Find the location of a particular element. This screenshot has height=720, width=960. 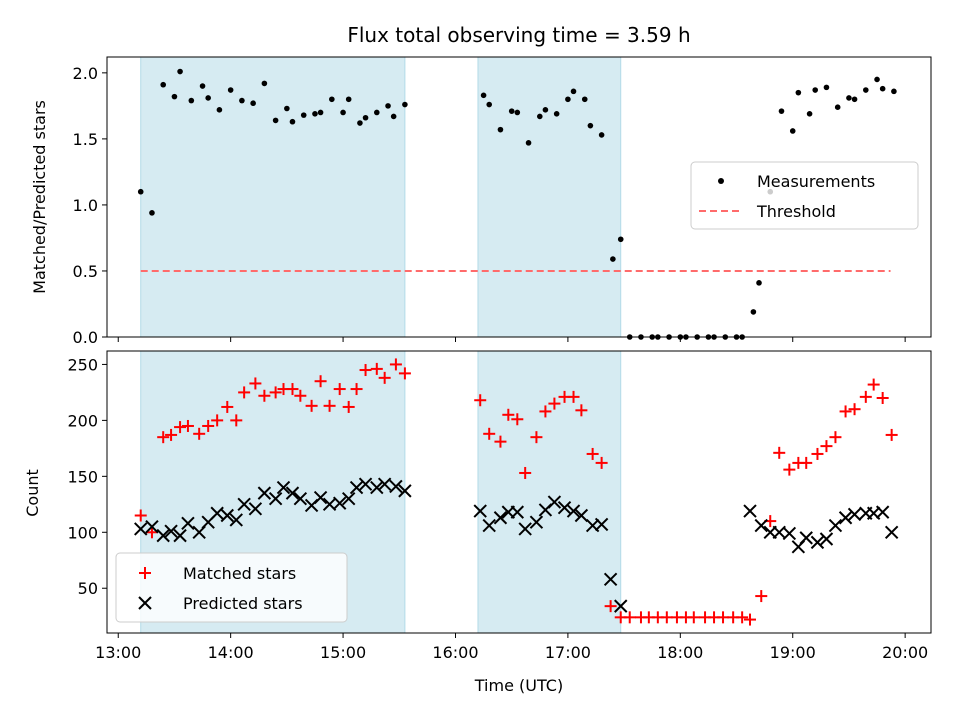

legend-measurements-label: Measurements is located at coordinates (816, 181).